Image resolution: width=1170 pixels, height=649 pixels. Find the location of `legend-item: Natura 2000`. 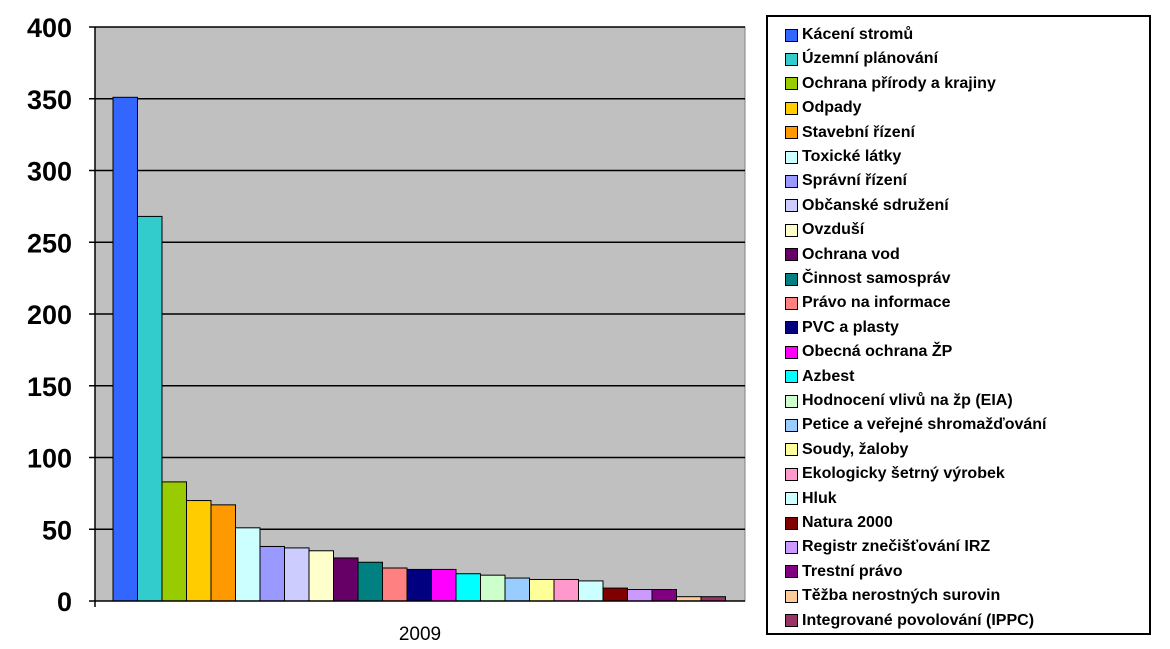

legend-item: Natura 2000 is located at coordinates (839, 523).